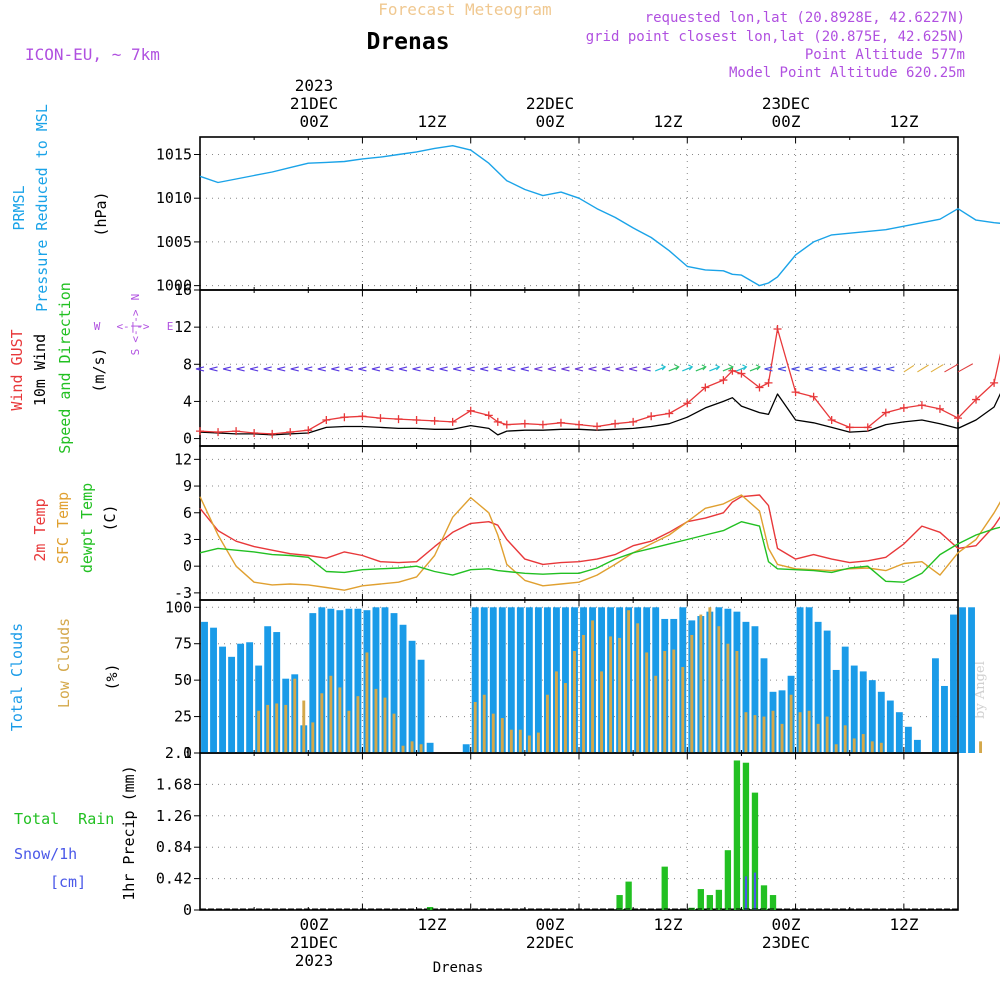 The image size is (1000, 1000). What do you see at coordinates (314, 924) in the screenshot?
I see `bottom-hour-label-1: 00Z` at bounding box center [314, 924].